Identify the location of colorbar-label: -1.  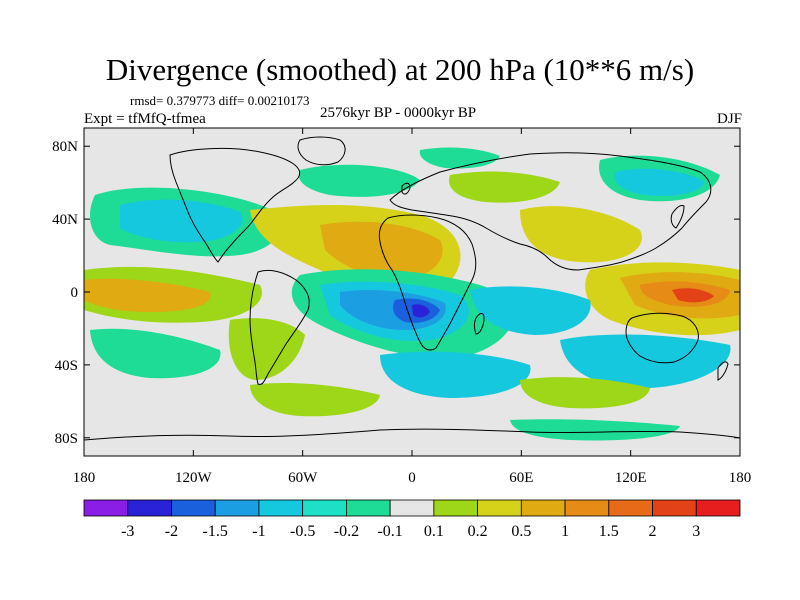
(258, 531).